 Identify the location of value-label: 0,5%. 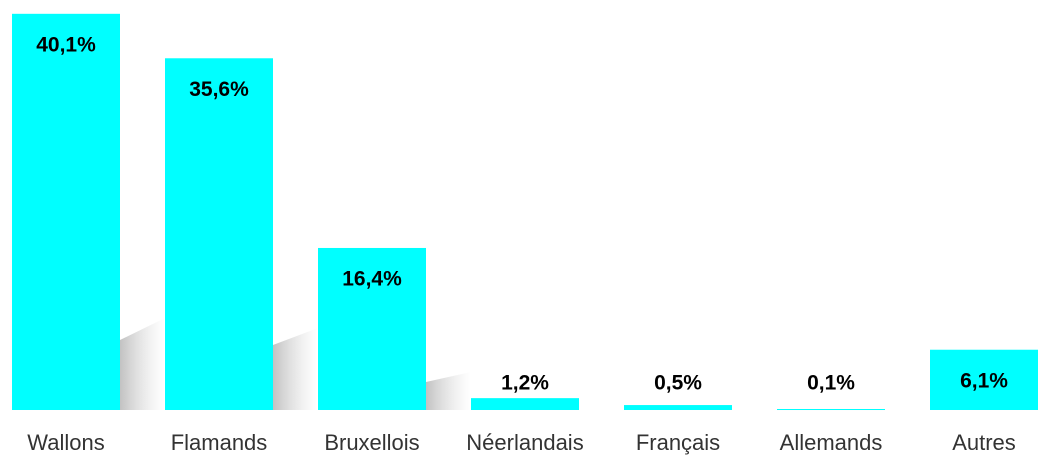
(678, 383).